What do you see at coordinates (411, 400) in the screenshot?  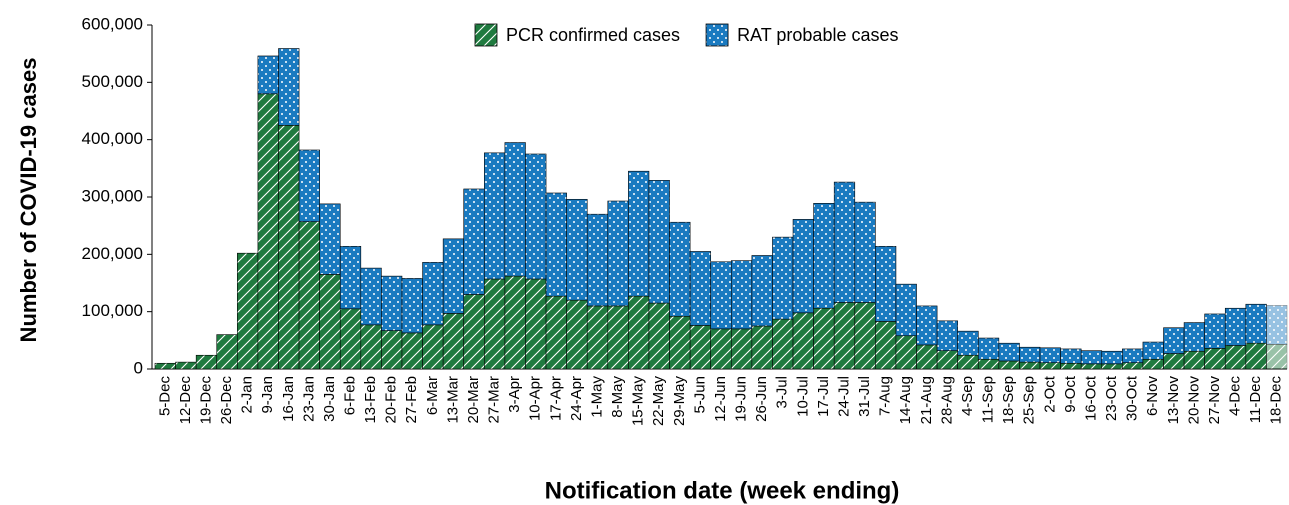 I see `x-tick-label: 27-Feb` at bounding box center [411, 400].